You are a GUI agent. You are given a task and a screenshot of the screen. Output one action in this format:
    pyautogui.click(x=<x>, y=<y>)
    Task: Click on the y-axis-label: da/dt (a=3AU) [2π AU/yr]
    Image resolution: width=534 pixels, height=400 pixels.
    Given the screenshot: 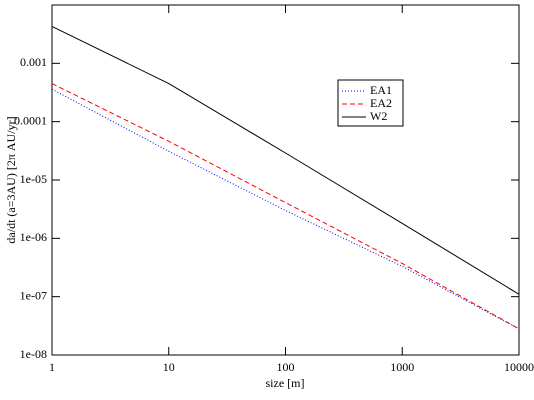 What is the action you would take?
    pyautogui.click(x=11, y=179)
    